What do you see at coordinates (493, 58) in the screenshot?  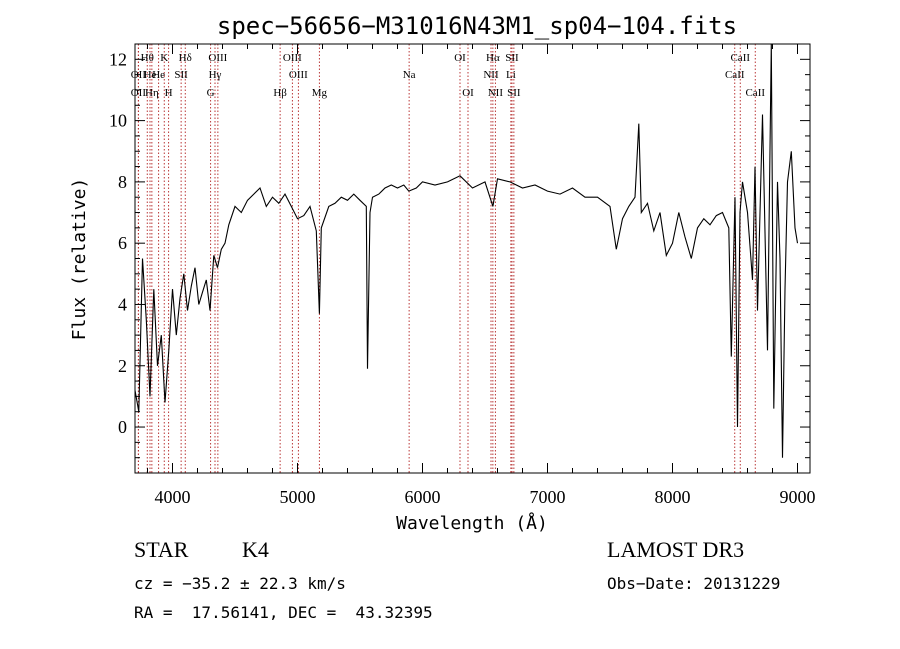 I see `emission-line-label: Hα` at bounding box center [493, 58].